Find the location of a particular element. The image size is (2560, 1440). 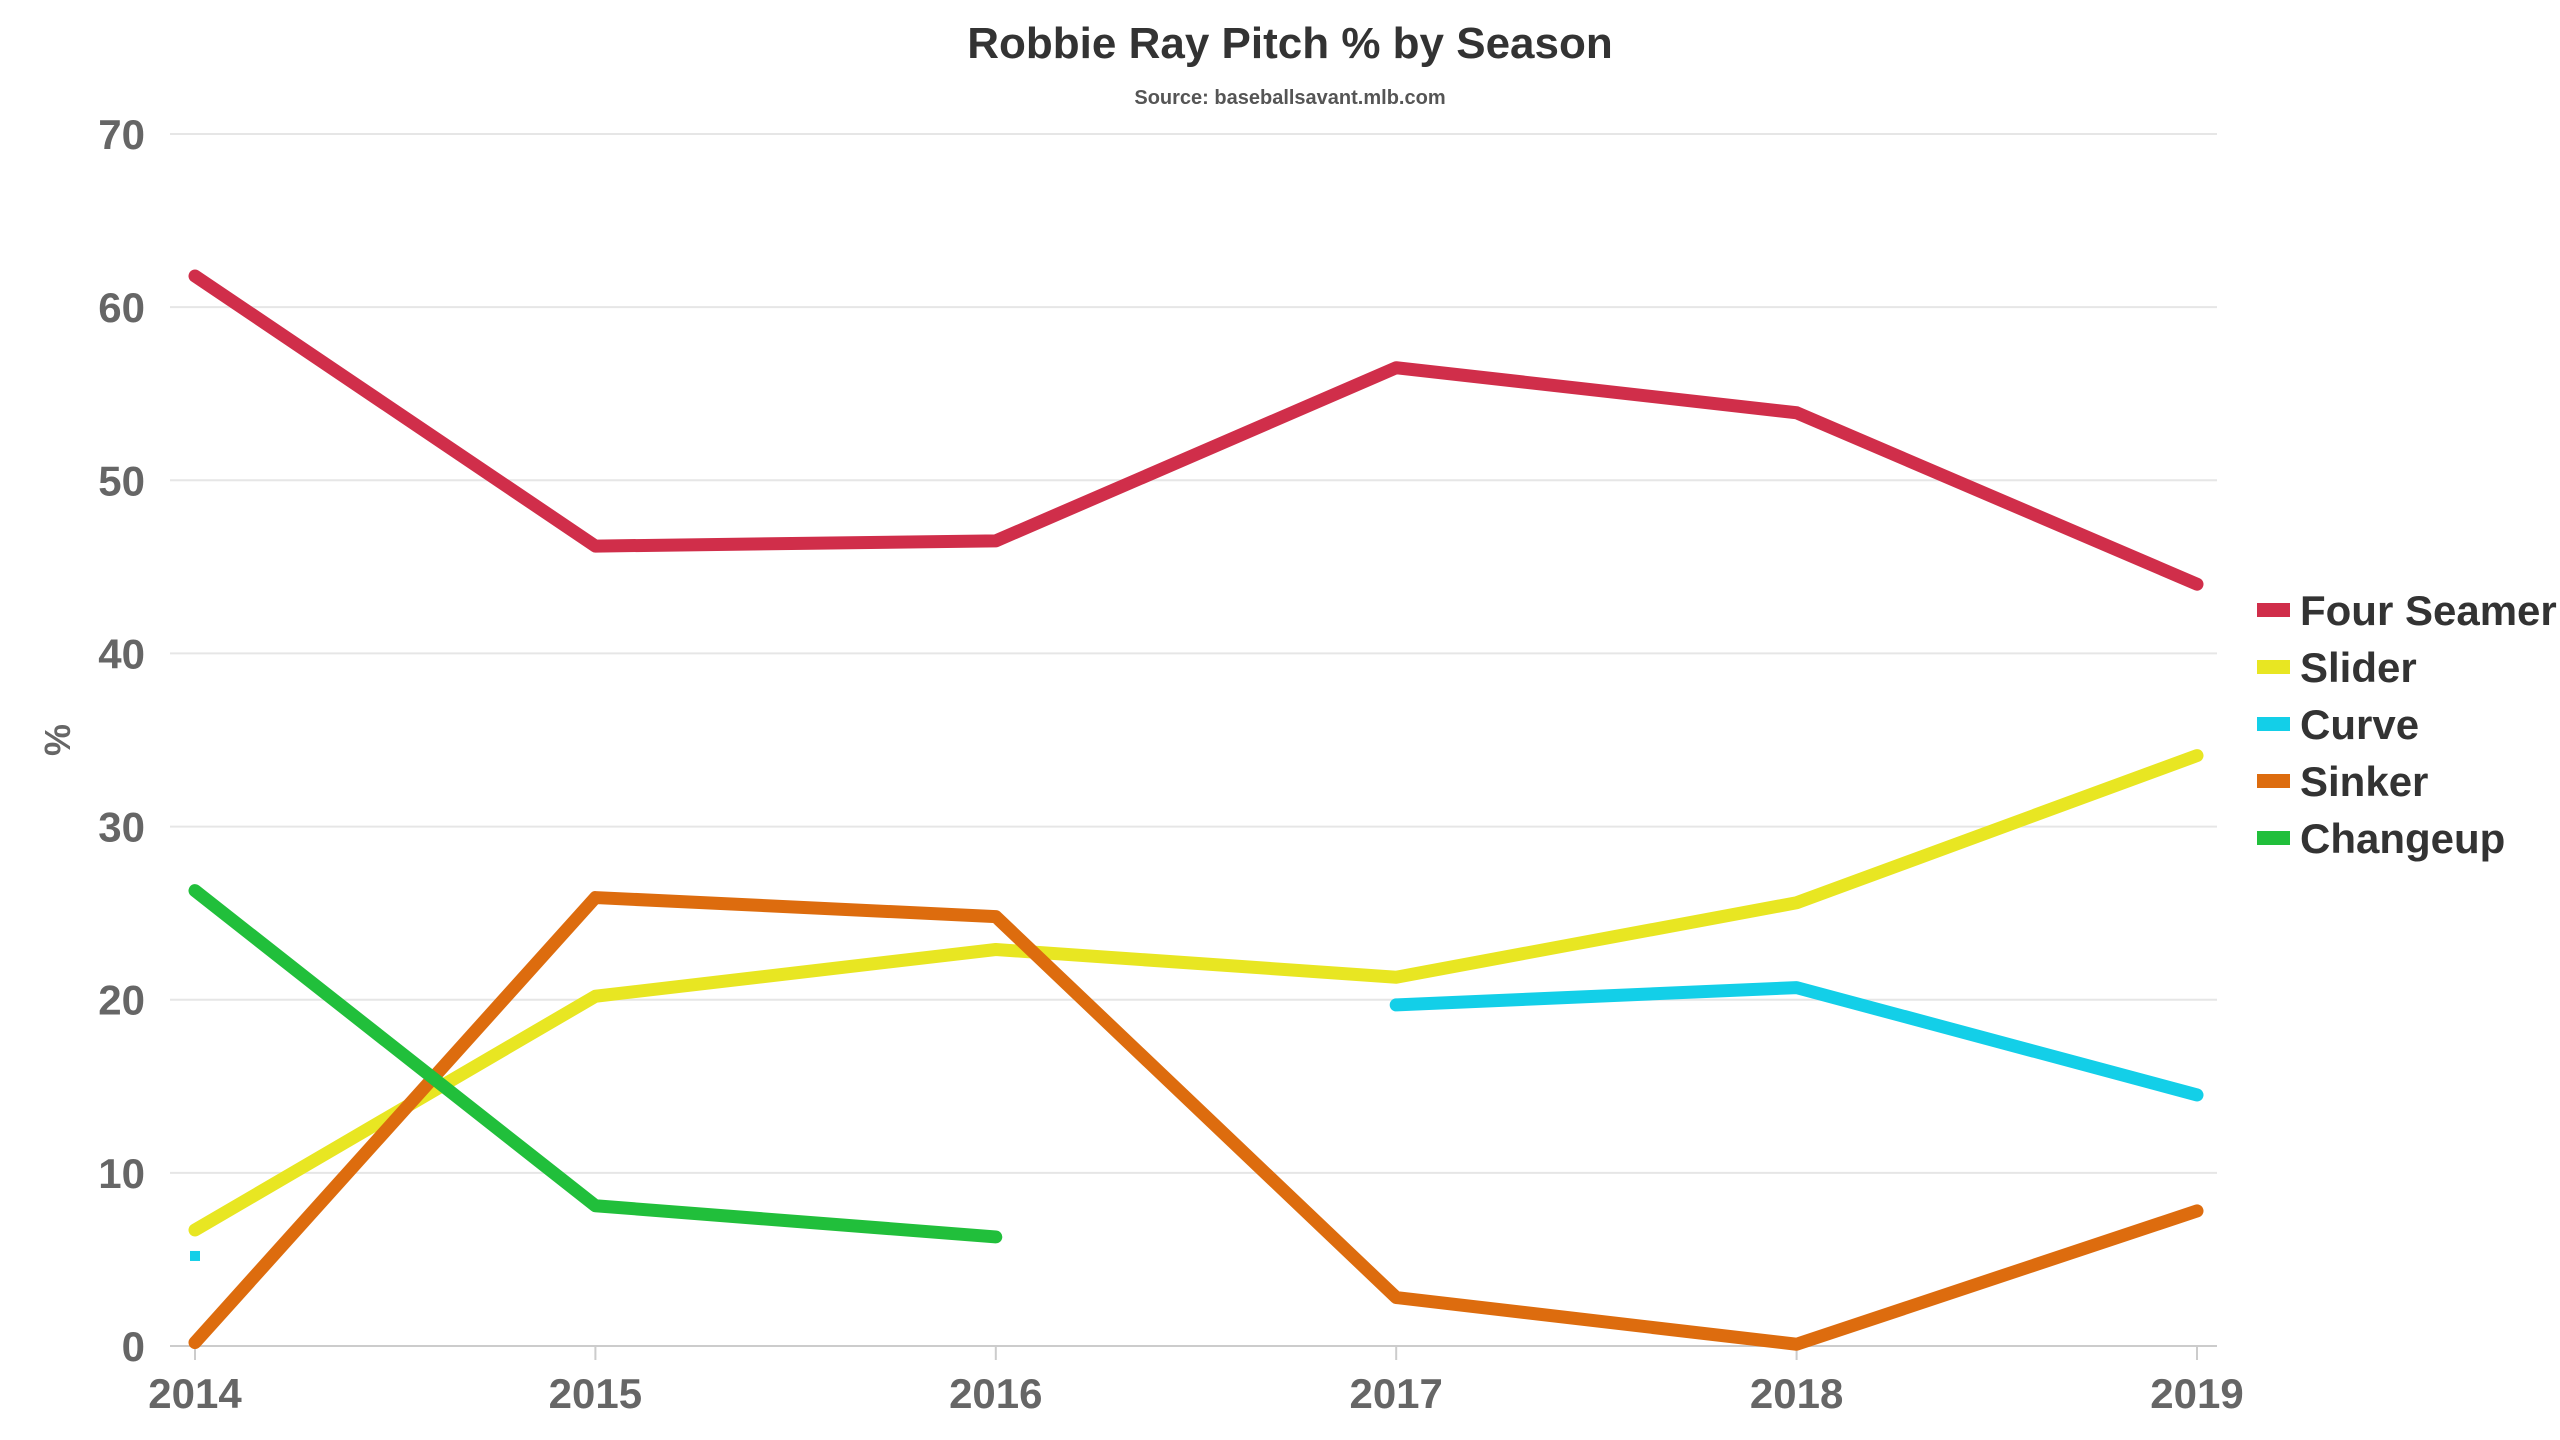

x-axis-ticks: 2014 2015 2016 2017 2018 2019 is located at coordinates (1196, 1381).